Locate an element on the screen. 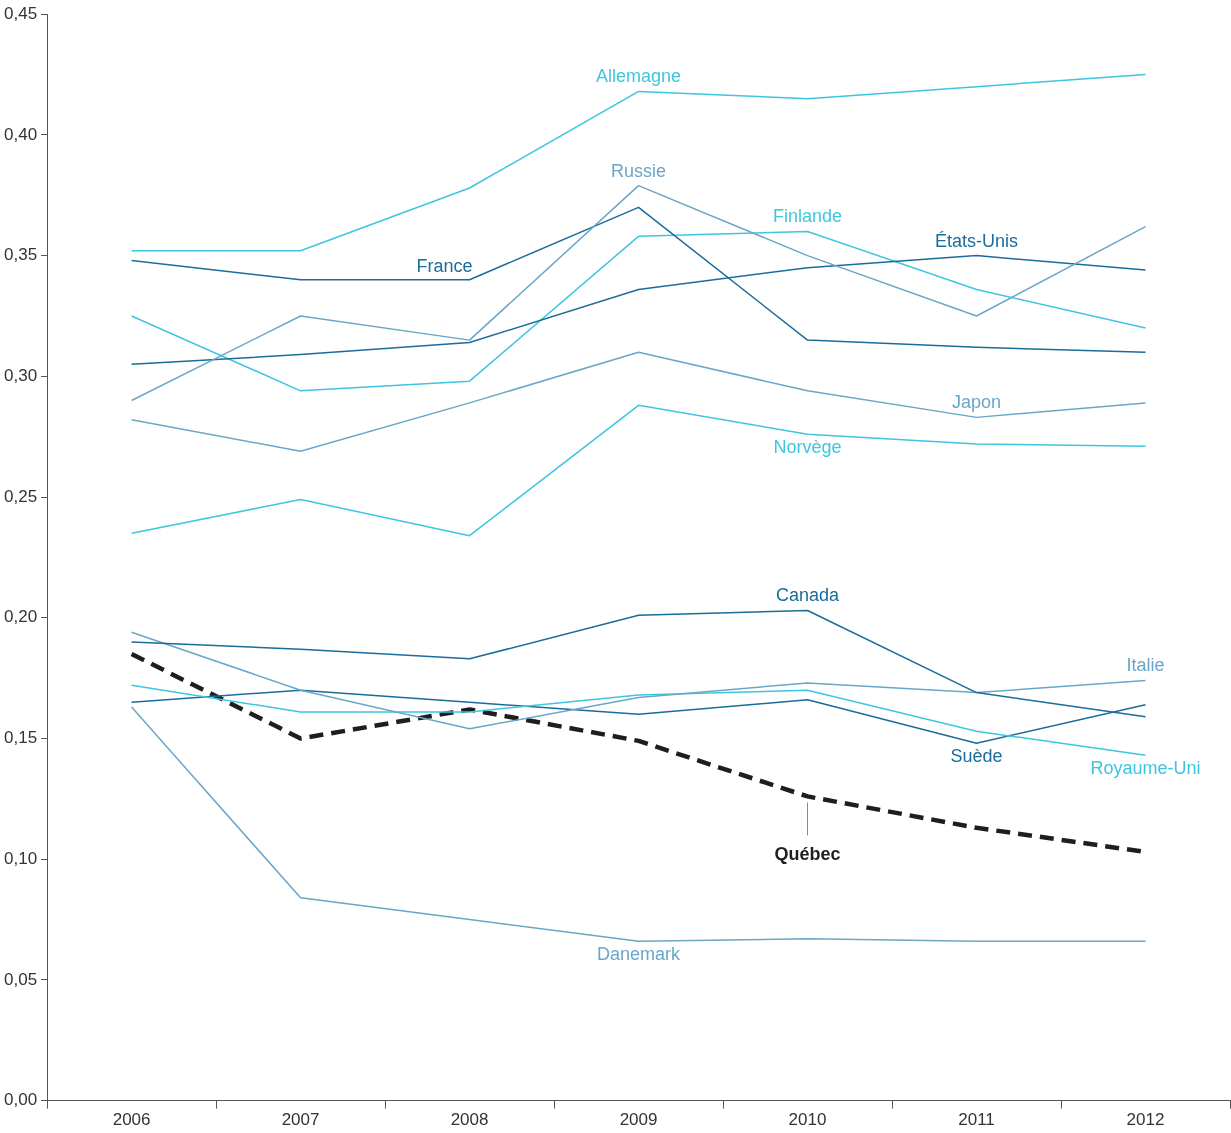  series-label: Royaume-Uni is located at coordinates (1145, 768).